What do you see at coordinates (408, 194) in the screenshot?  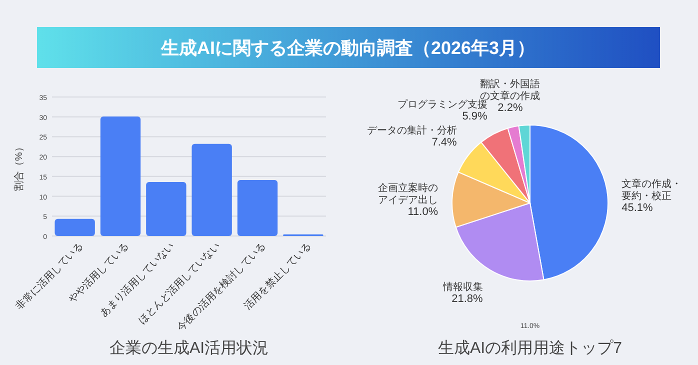 I see `slice-label: 企画立案時のアイデア出し` at bounding box center [408, 194].